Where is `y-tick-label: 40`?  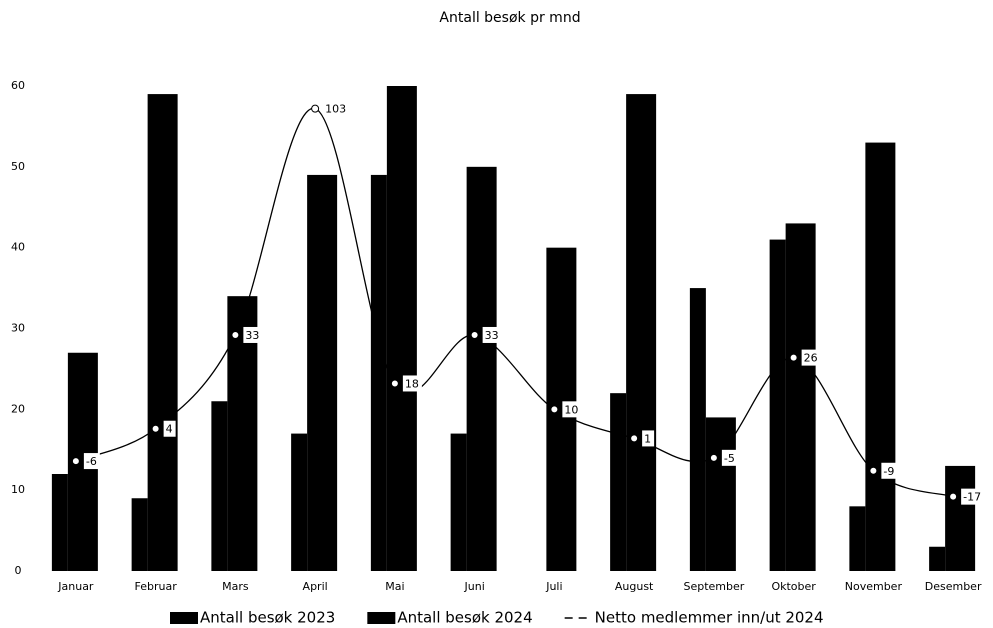 y-tick-label: 40 is located at coordinates (18, 247).